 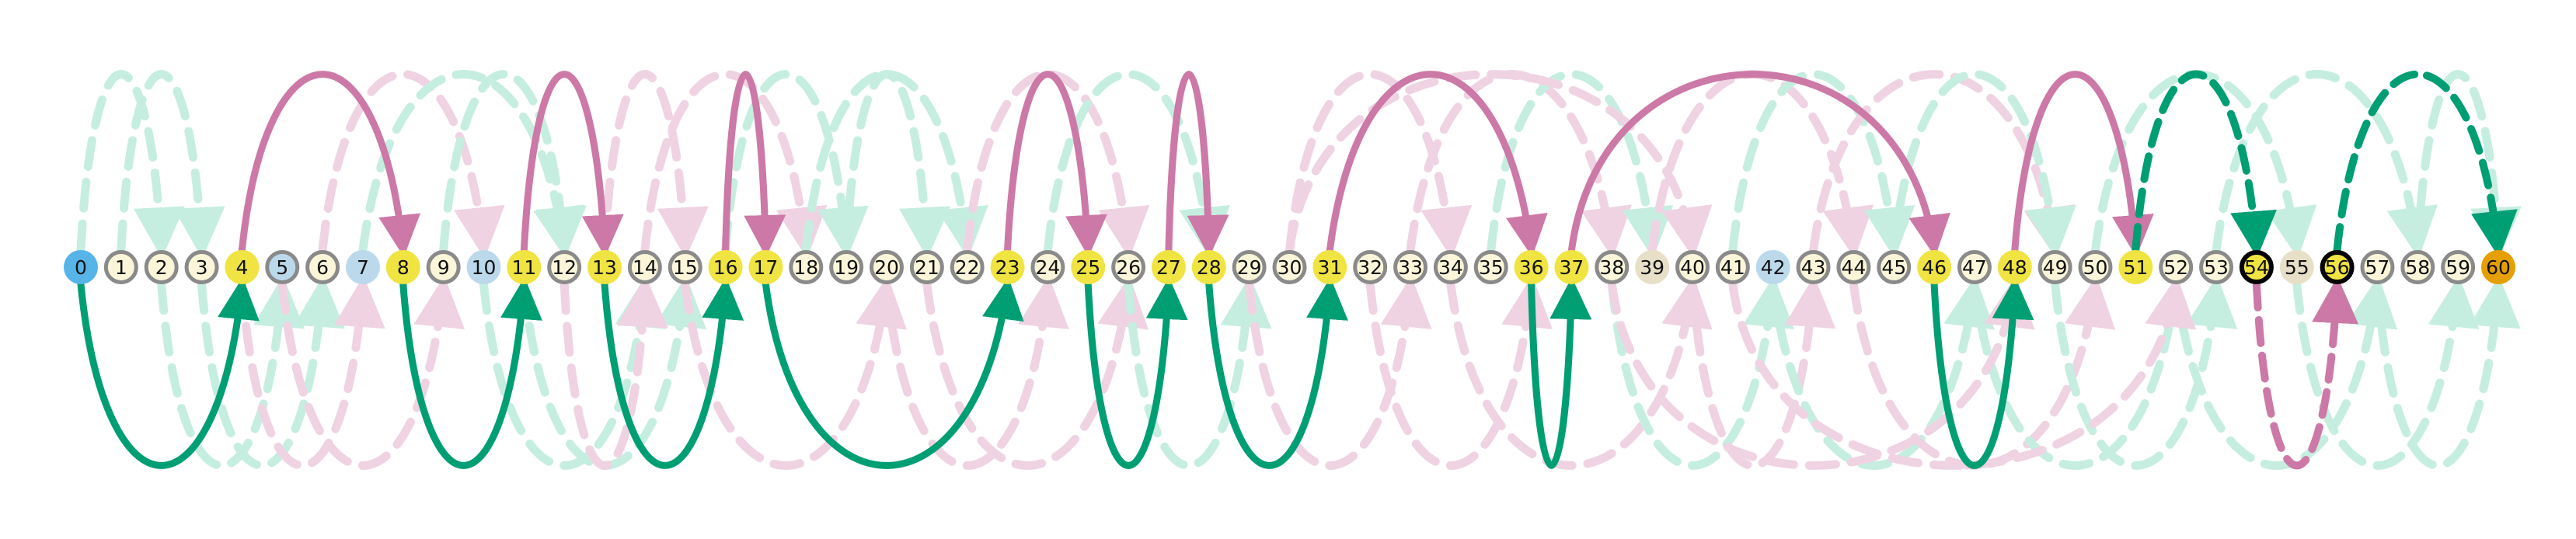 I want to click on node-0: 0, so click(x=81, y=267).